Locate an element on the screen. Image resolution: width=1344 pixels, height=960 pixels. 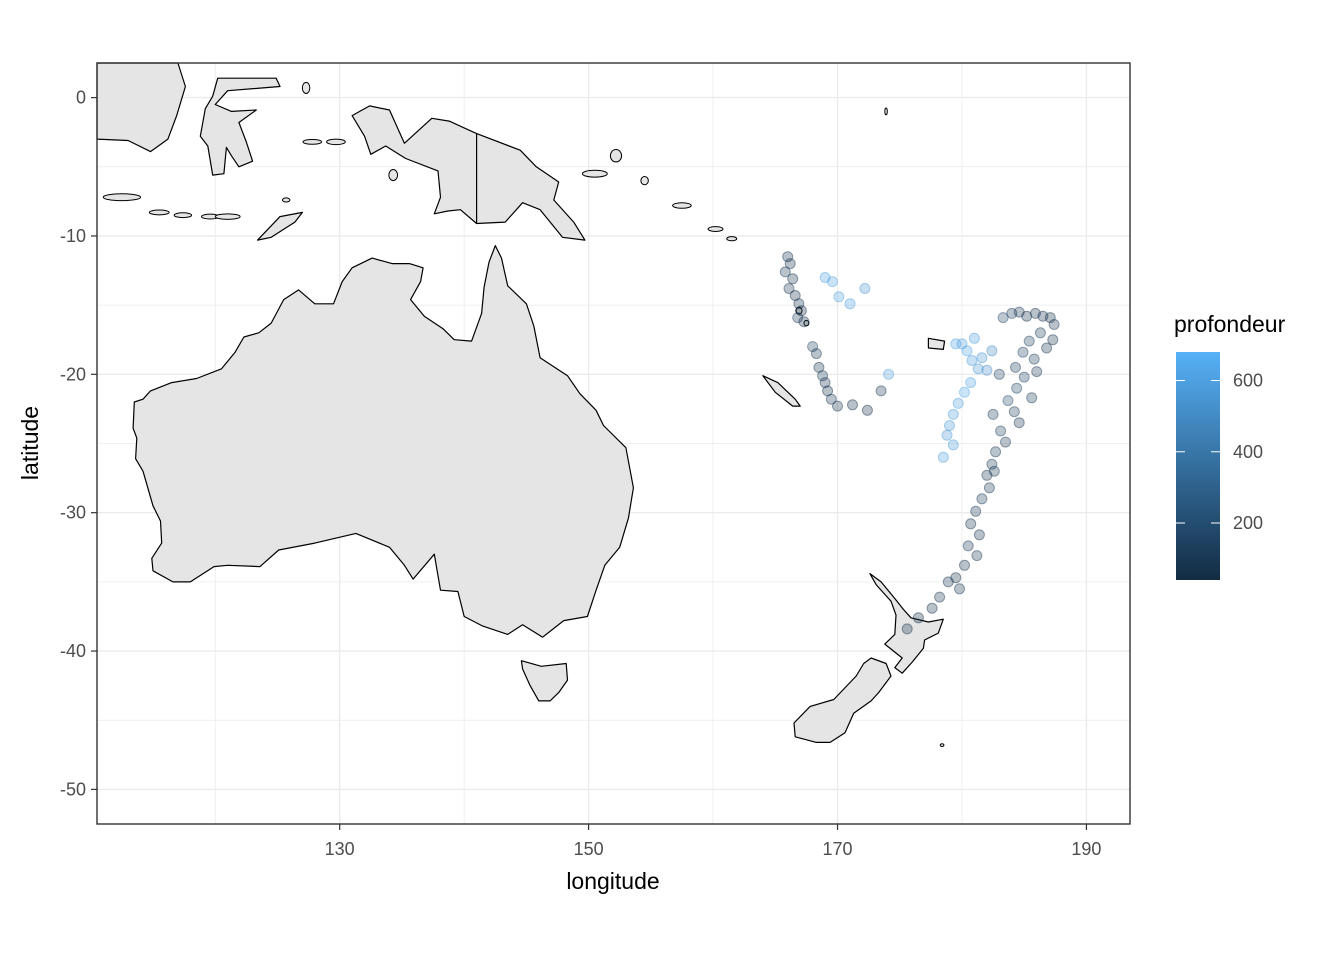
legend-tick-label: 600 is located at coordinates (1248, 381).